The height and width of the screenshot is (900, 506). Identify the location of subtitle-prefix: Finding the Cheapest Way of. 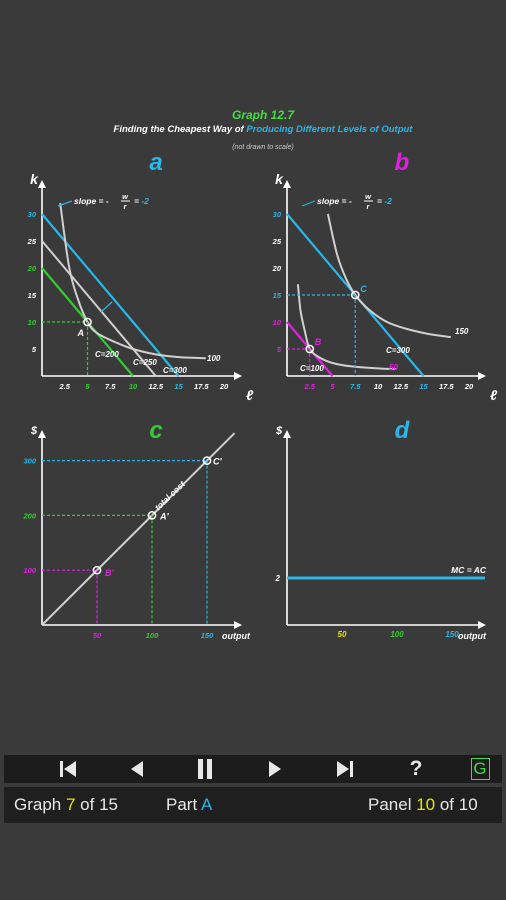
(180, 129).